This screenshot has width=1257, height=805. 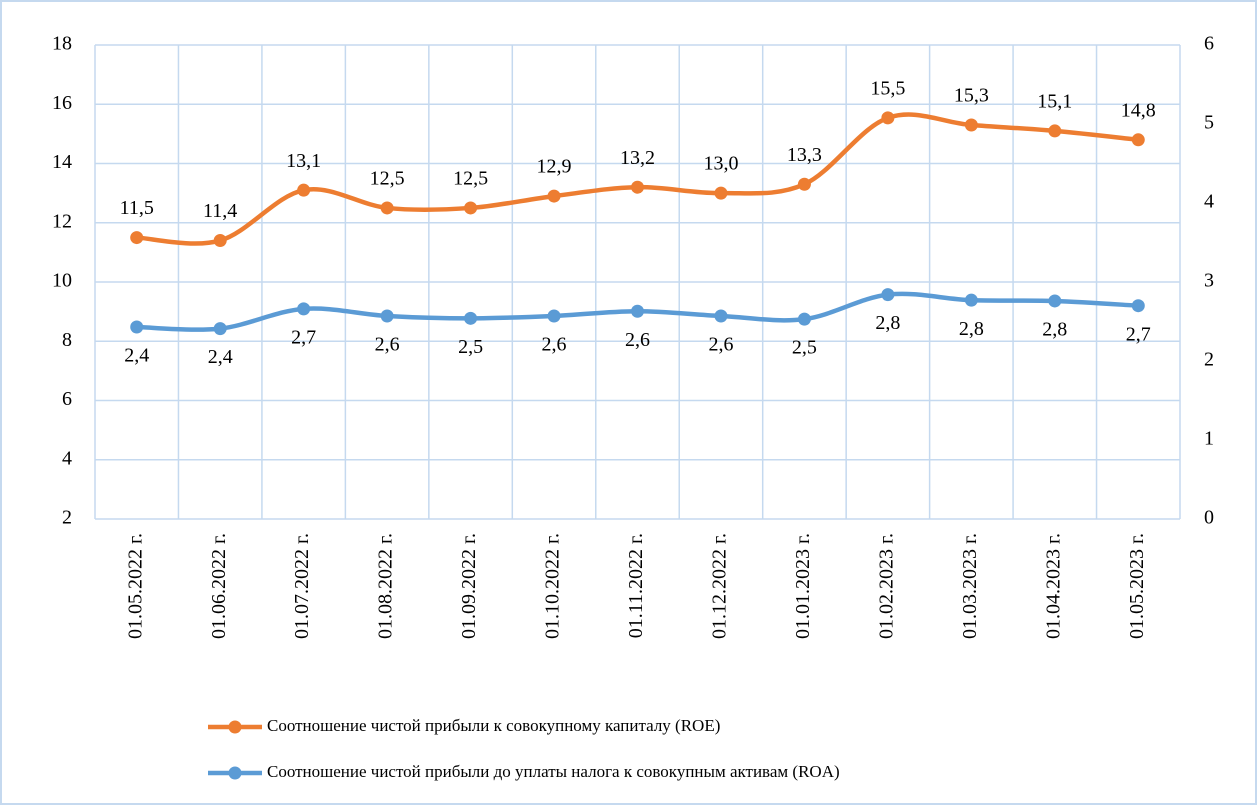 What do you see at coordinates (1209, 44) in the screenshot?
I see `y2-tick-label: 6` at bounding box center [1209, 44].